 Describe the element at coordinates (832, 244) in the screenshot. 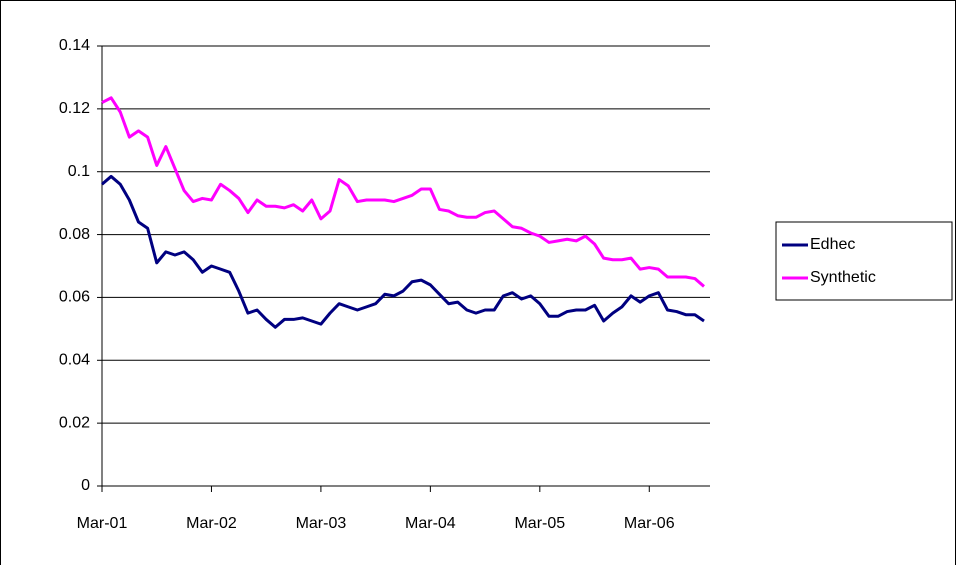

I see `legend-label: Edhec` at that location.